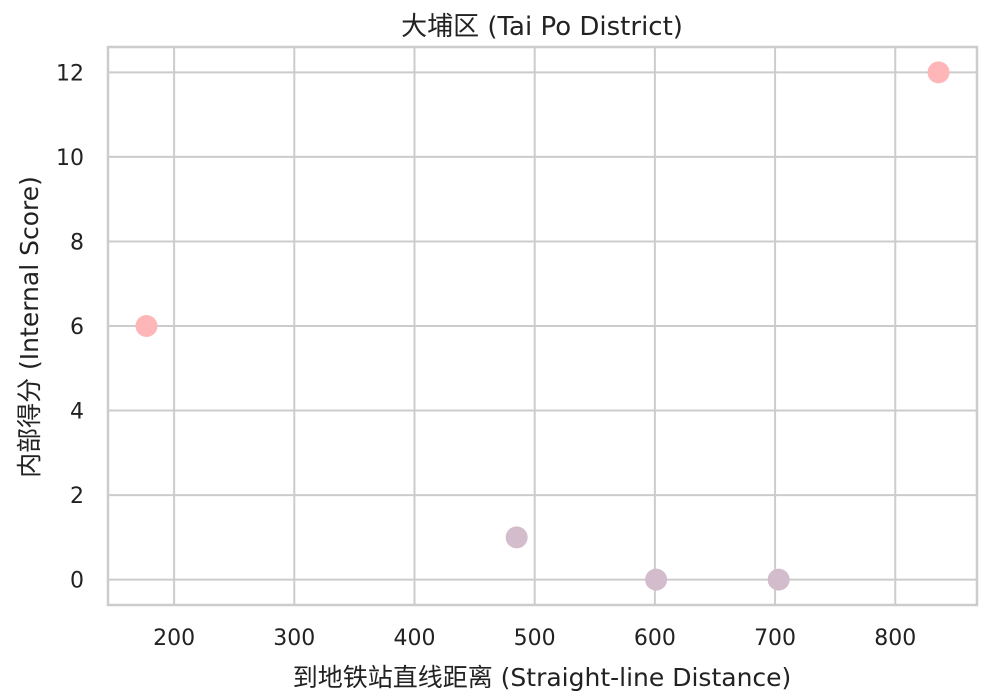 This screenshot has width=1000, height=700. I want to click on x-tick-label: 600, so click(655, 638).